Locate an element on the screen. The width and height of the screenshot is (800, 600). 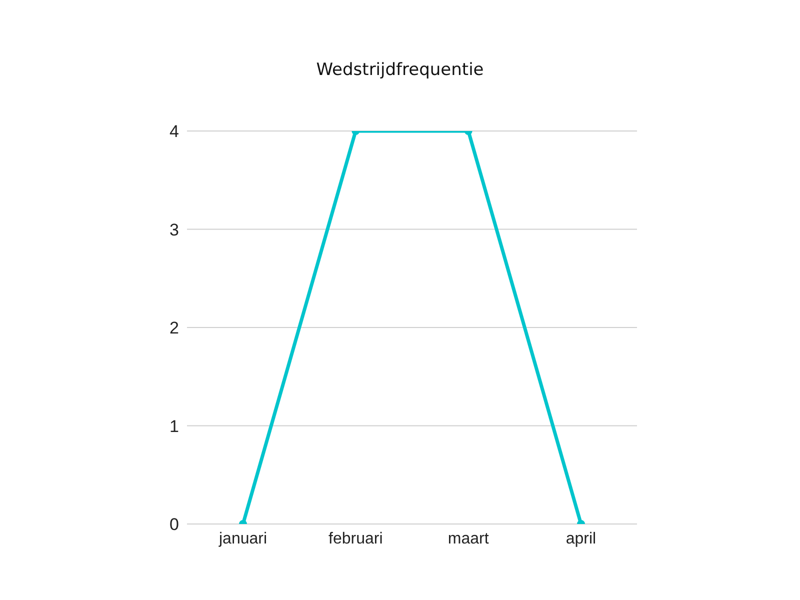
x-tick-label: maart is located at coordinates (469, 539).